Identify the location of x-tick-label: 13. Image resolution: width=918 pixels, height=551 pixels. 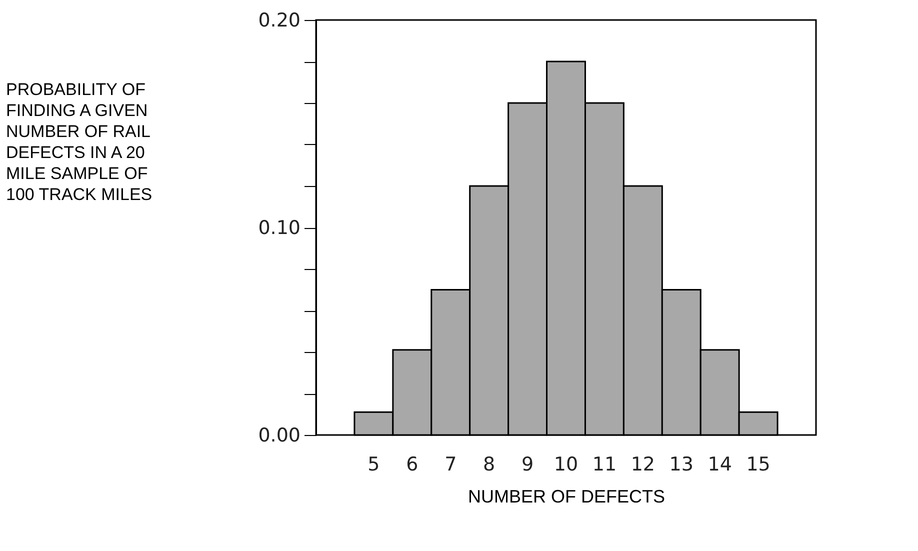
(681, 465).